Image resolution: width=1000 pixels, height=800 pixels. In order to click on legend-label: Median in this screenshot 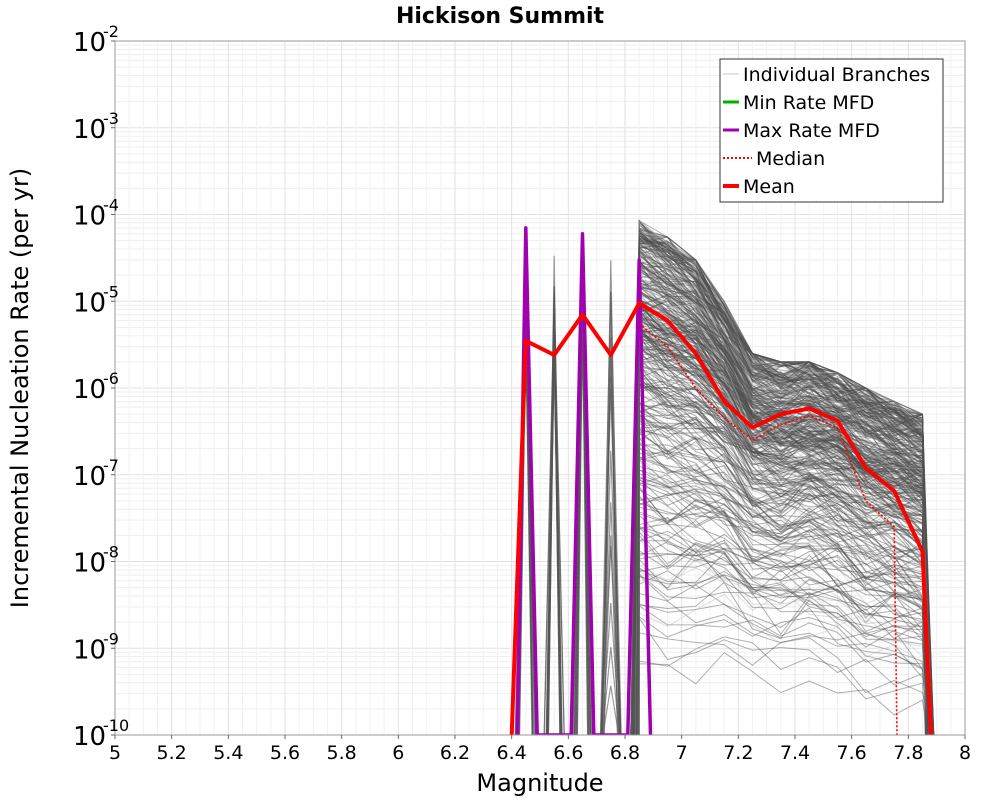, I will do `click(790, 159)`.